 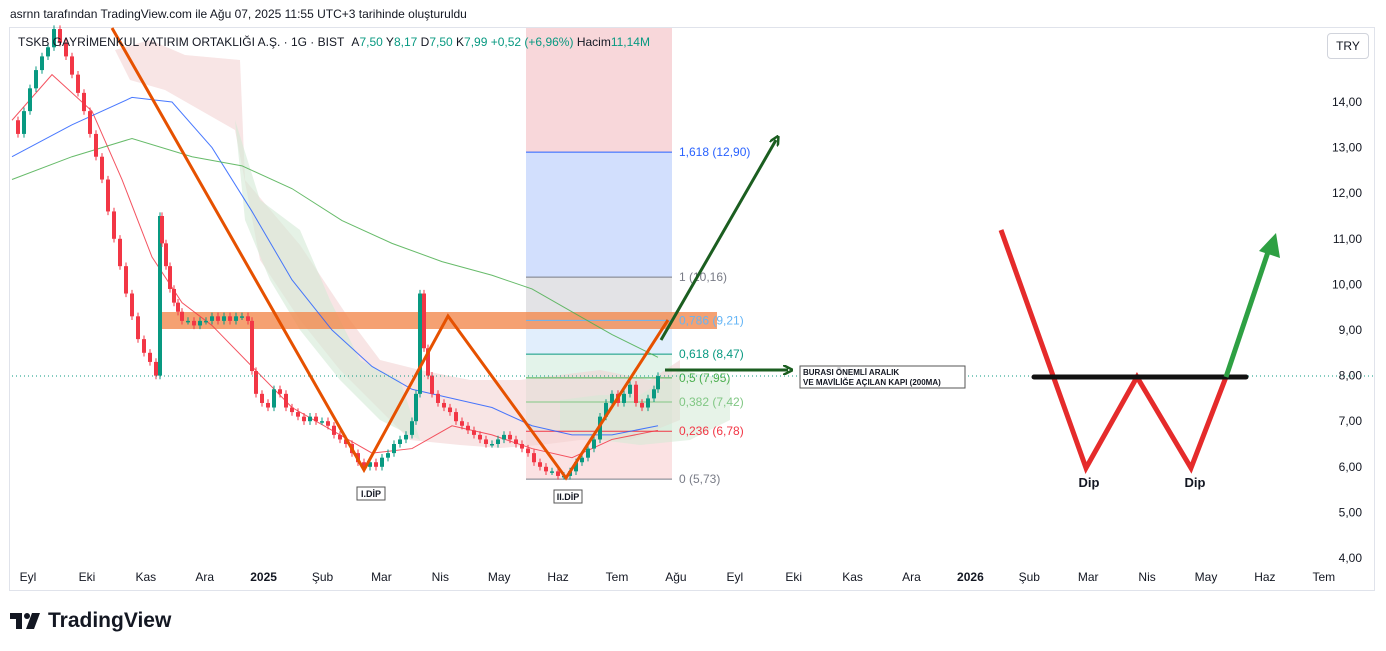 I want to click on y-axis-tick: 6,00, so click(x=1351, y=467).